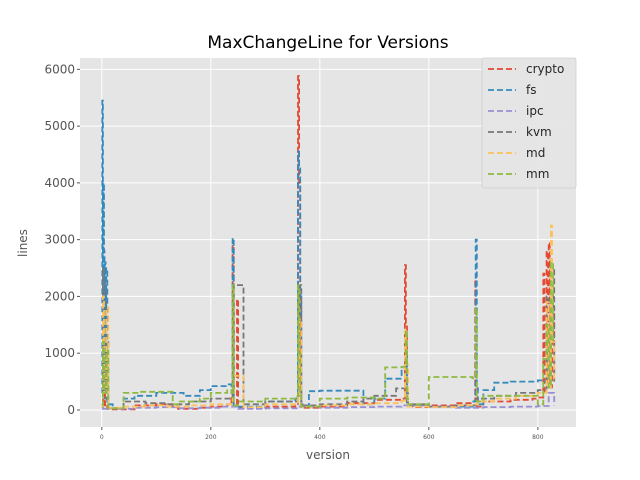  What do you see at coordinates (59, 296) in the screenshot?
I see `y-tick-label: 2000` at bounding box center [59, 296].